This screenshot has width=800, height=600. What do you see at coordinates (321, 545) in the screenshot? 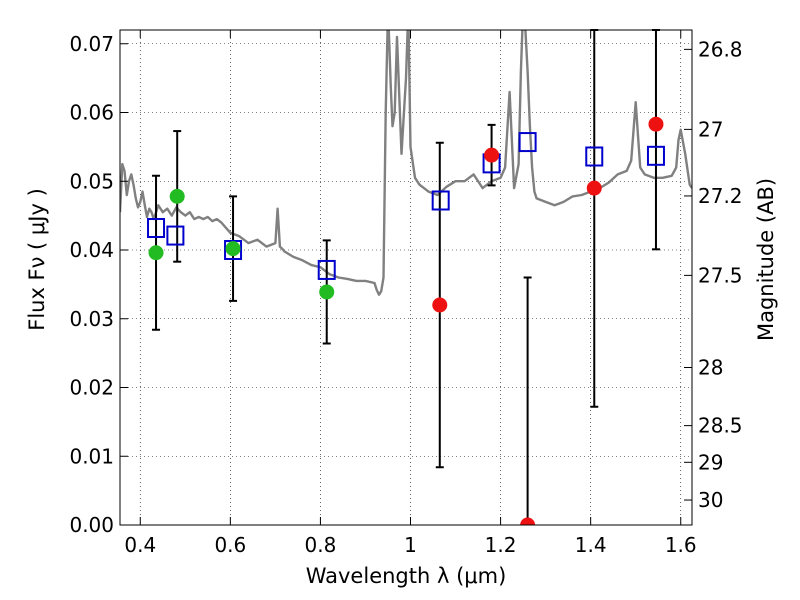
I see `x-tick-label: 0.8` at bounding box center [321, 545].